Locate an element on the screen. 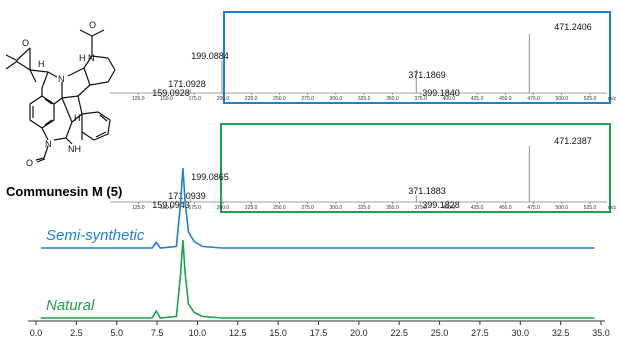  atom-n-core: N is located at coordinates (61, 79).